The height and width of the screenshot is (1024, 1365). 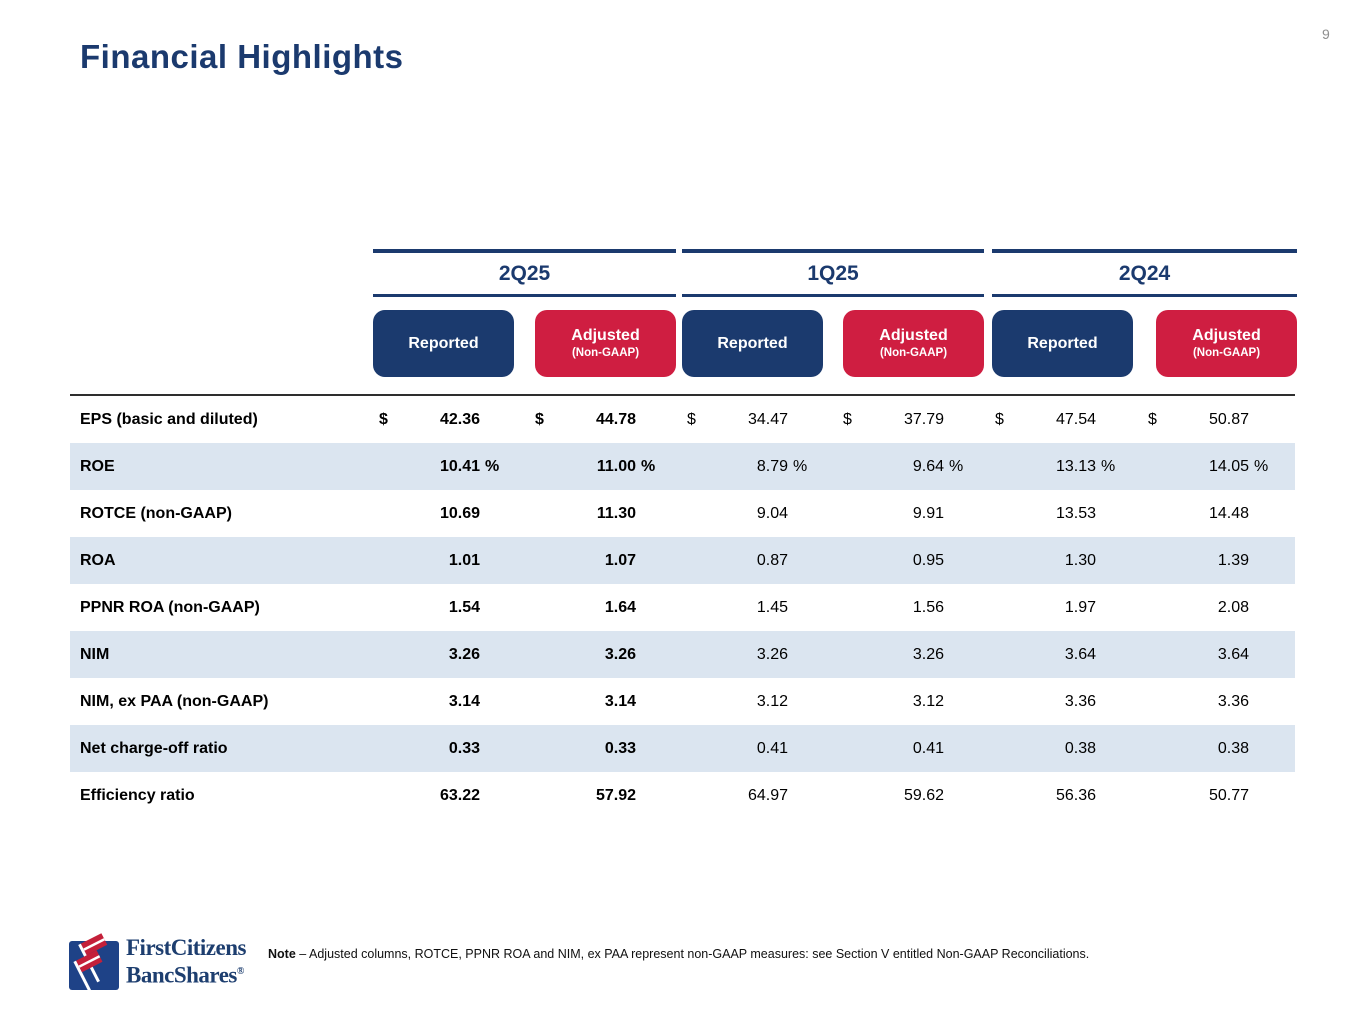 I want to click on metric-value-cell: $42.36, so click(x=442, y=419).